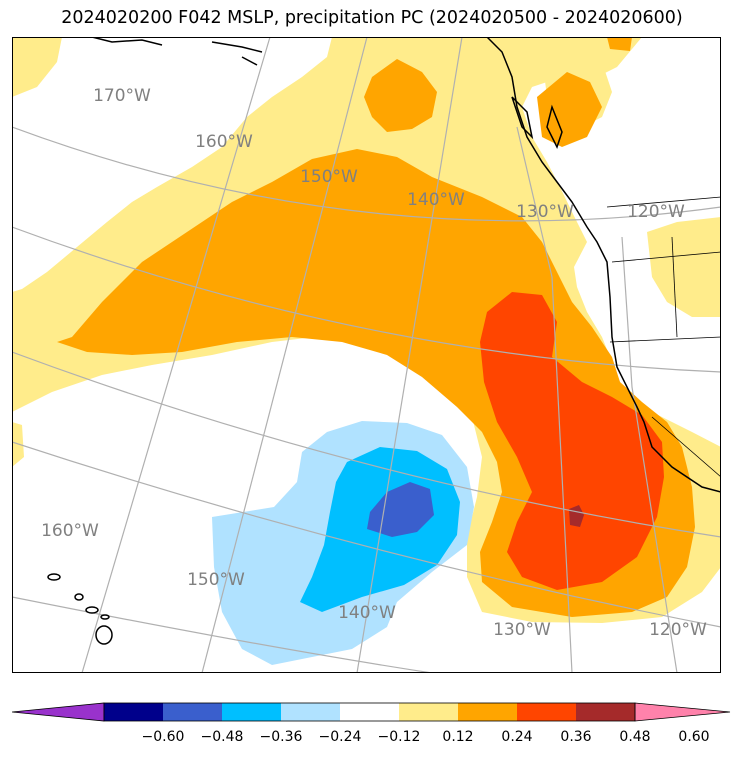 This screenshot has width=744, height=759. I want to click on colorbar-extend-low, so click(58, 712).